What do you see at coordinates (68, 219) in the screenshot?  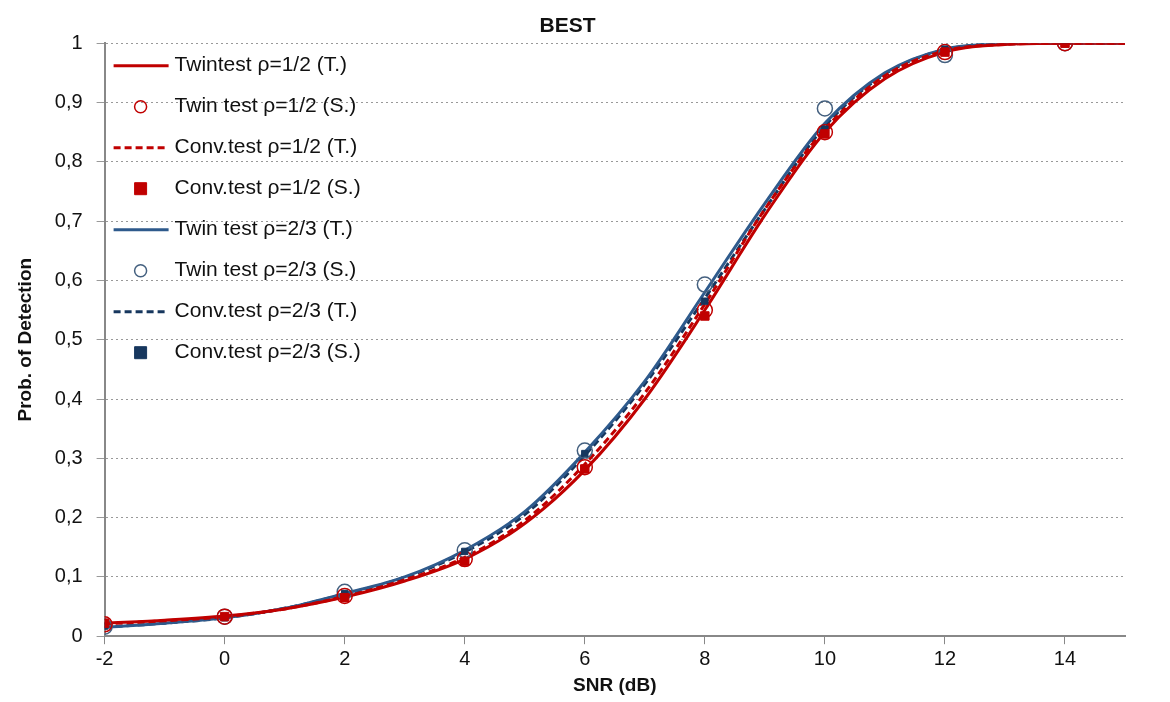 I see `y-tick-label: 0,7` at bounding box center [68, 219].